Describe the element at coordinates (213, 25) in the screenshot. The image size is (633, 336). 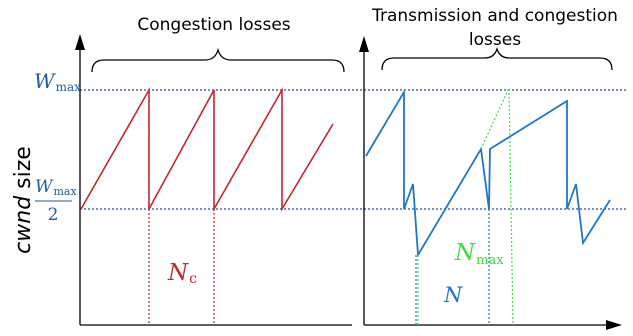
I see `left-panel-title: Congestion losses` at that location.